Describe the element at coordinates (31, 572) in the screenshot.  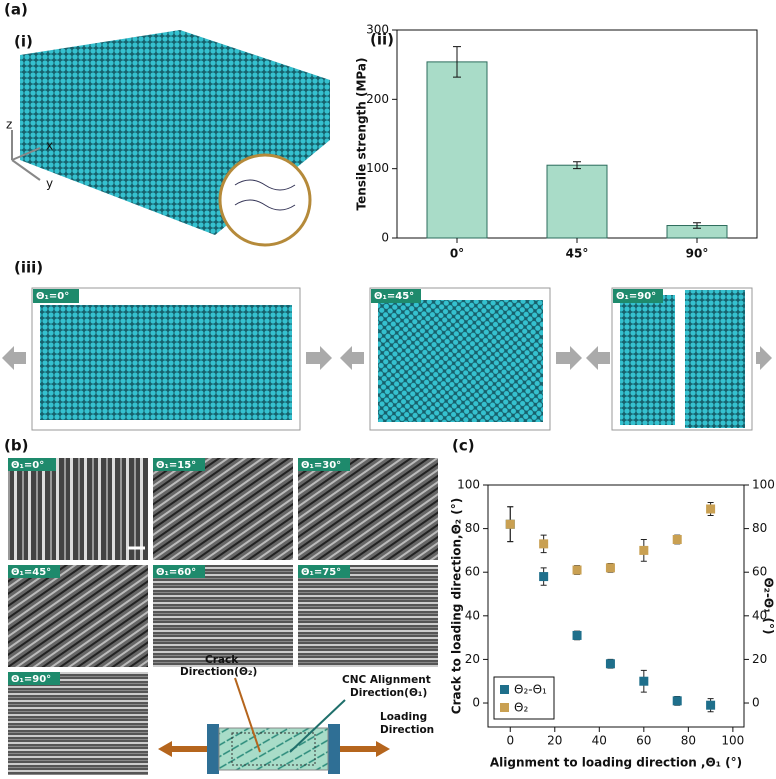
I see `micrograph-tag: Θ₁=45°` at that location.